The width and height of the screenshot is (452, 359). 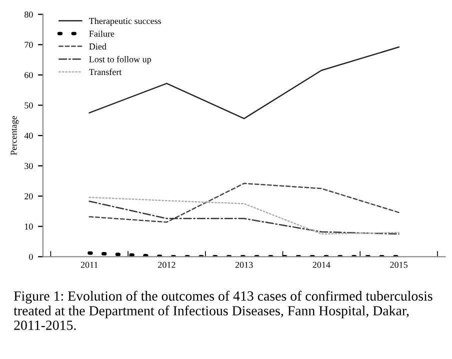 What do you see at coordinates (28, 14) in the screenshot?
I see `y-tick-label: 80` at bounding box center [28, 14].